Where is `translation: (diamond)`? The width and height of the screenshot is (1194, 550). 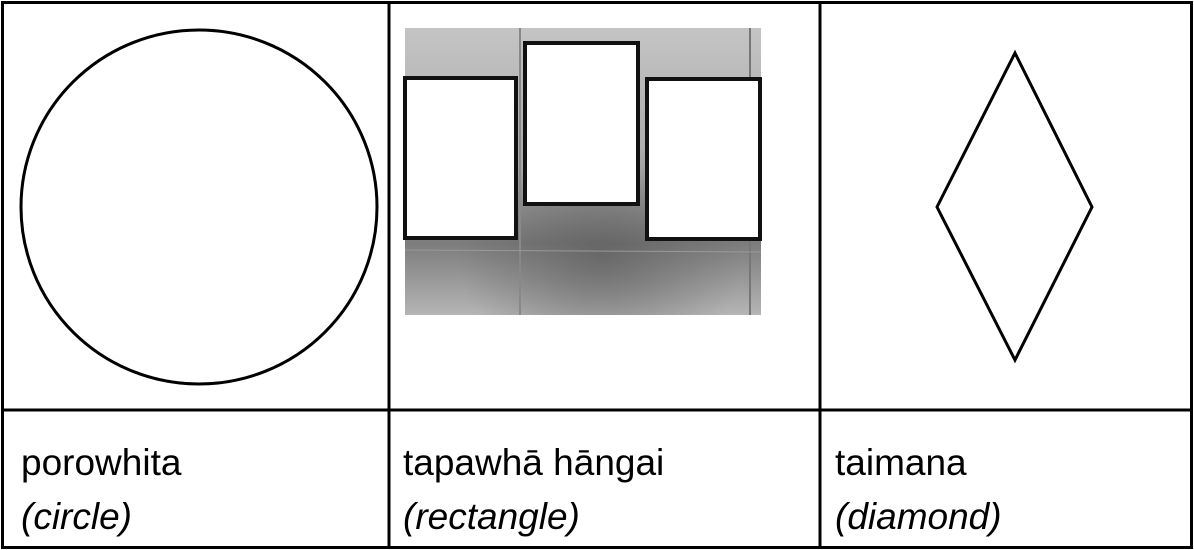 translation: (diamond) is located at coordinates (918, 516).